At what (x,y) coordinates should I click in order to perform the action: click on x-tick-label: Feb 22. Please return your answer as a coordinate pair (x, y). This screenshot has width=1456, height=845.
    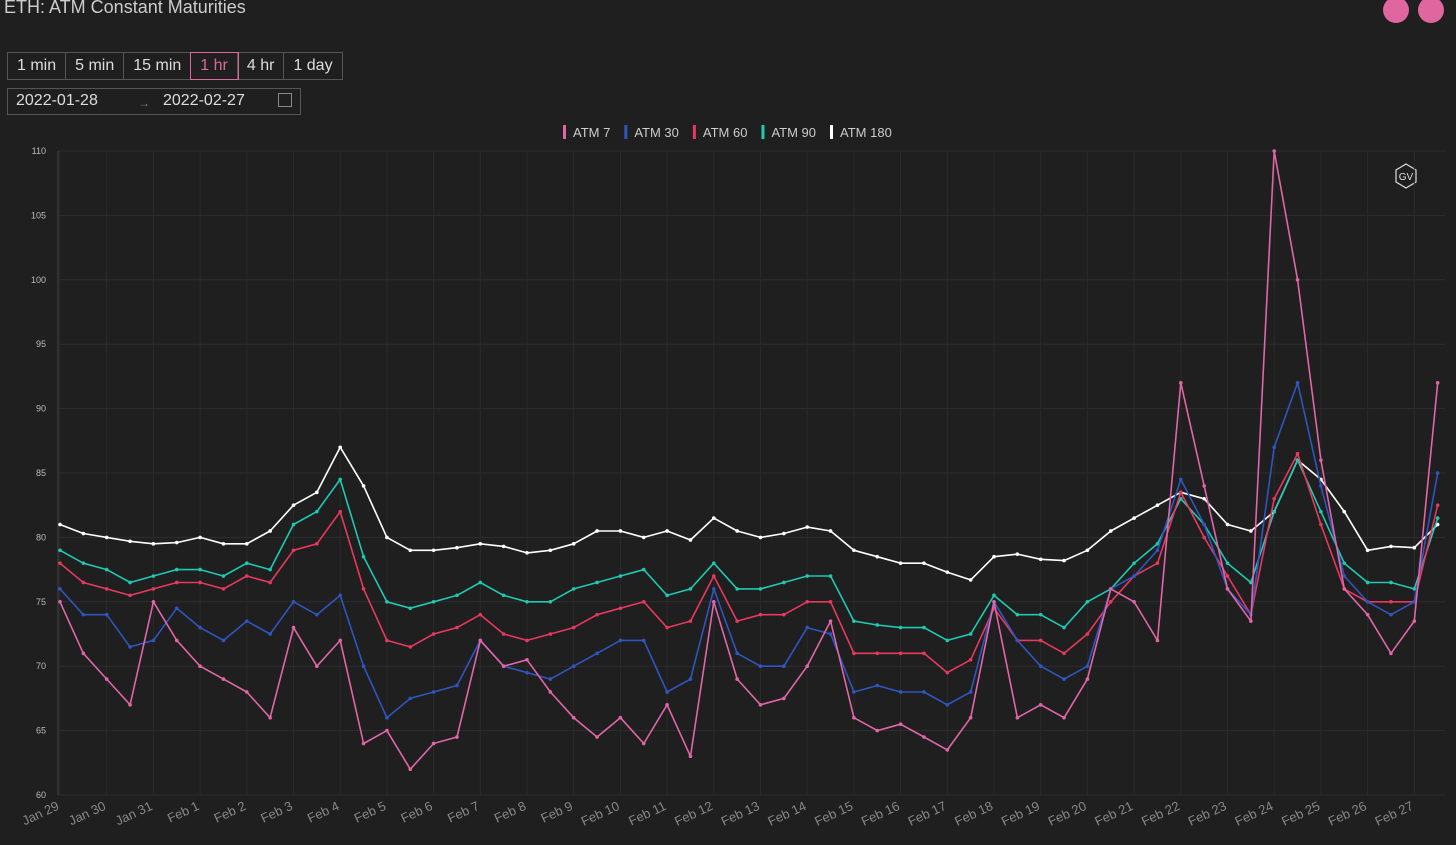
    Looking at the image, I should click on (1160, 813).